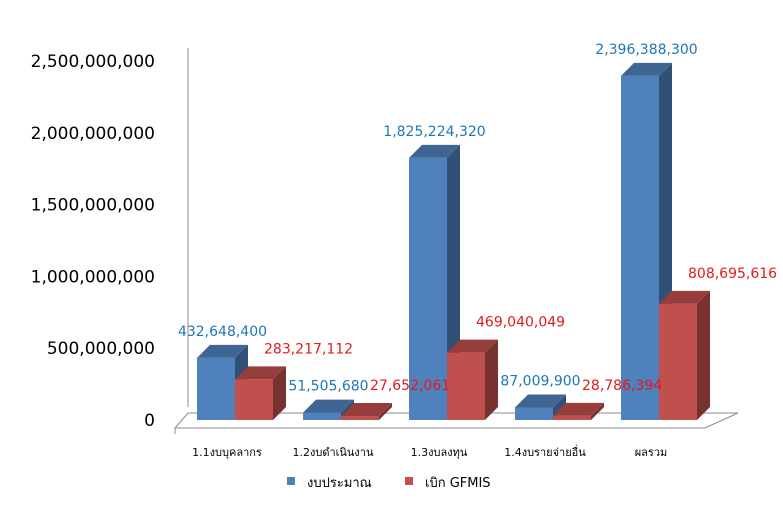  What do you see at coordinates (458, 483) in the screenshot?
I see `legend-label: เบิก GFMIS` at bounding box center [458, 483].